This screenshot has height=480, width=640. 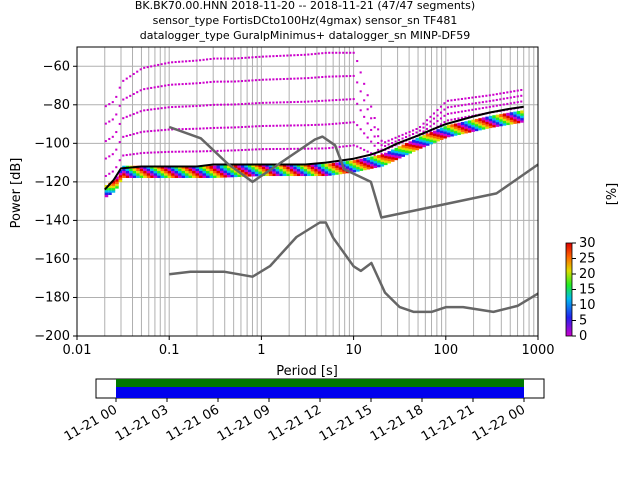 I want to click on timeline-tick-label: 11-21 00, so click(x=91, y=423).